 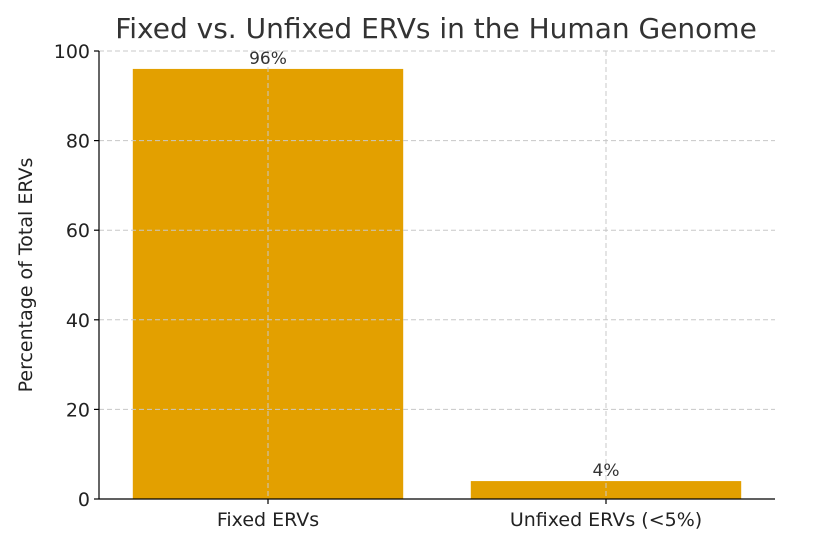 What do you see at coordinates (84, 500) in the screenshot?
I see `y-tick-label: 0` at bounding box center [84, 500].